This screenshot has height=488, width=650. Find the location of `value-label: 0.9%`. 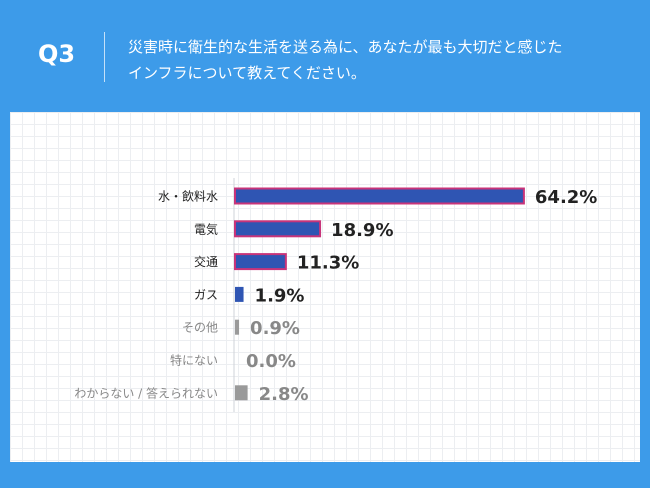

value-label: 0.9% is located at coordinates (275, 328).